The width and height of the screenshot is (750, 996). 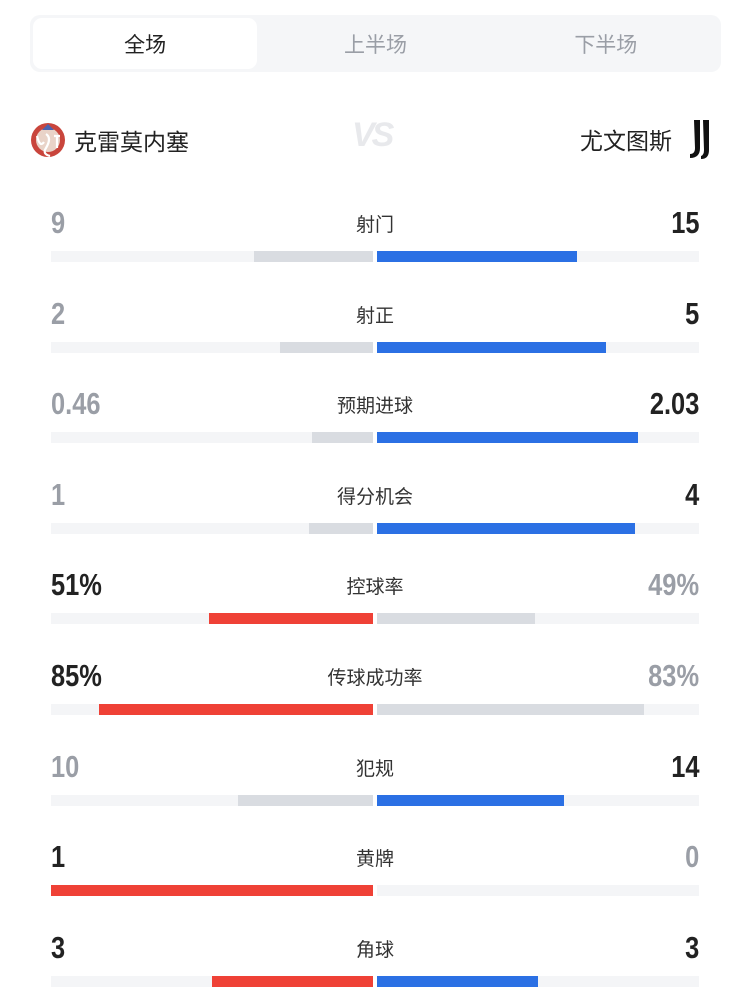 What do you see at coordinates (691, 494) in the screenshot?
I see `away-value: 4` at bounding box center [691, 494].